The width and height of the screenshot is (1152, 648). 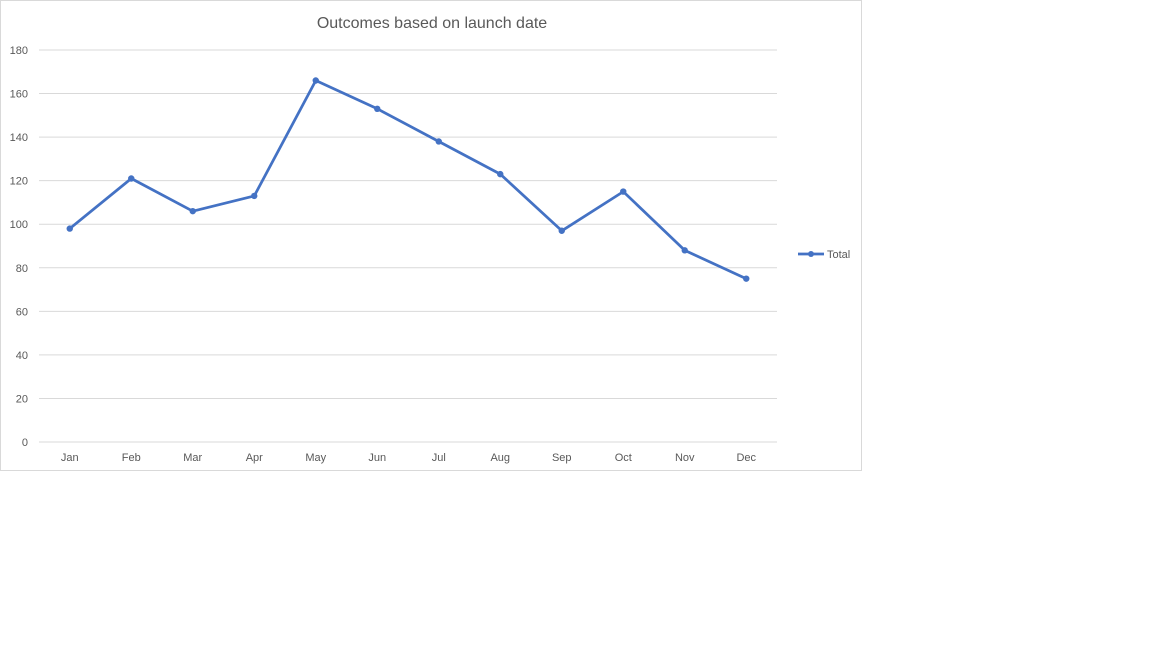 I want to click on x-tick-label-feb: Feb, so click(x=131, y=458).